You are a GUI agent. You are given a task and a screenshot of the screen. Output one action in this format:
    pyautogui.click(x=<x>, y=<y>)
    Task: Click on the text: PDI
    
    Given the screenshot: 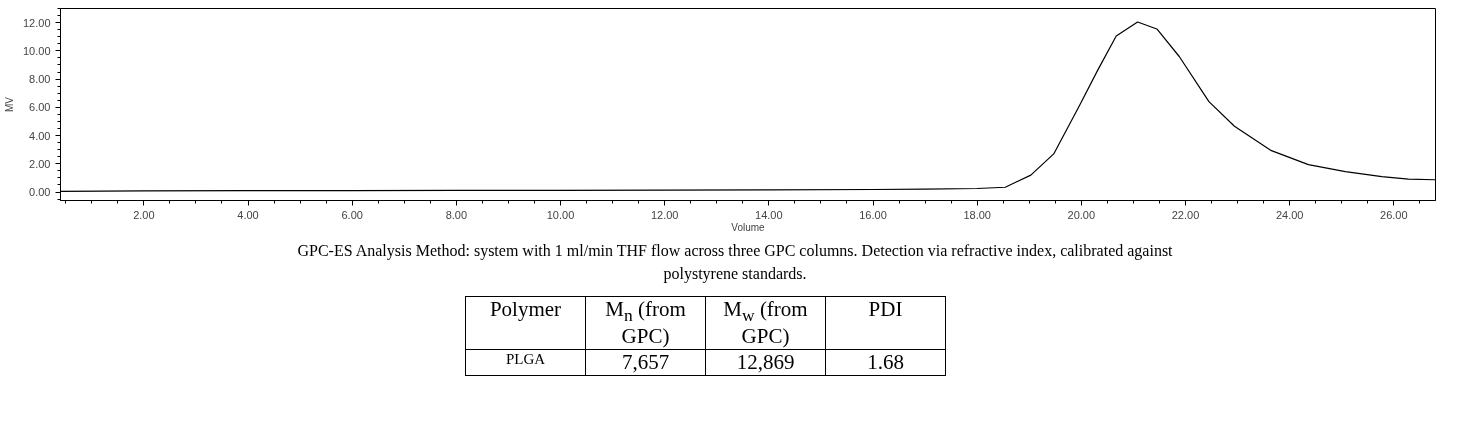 What is the action you would take?
    pyautogui.click(x=885, y=323)
    